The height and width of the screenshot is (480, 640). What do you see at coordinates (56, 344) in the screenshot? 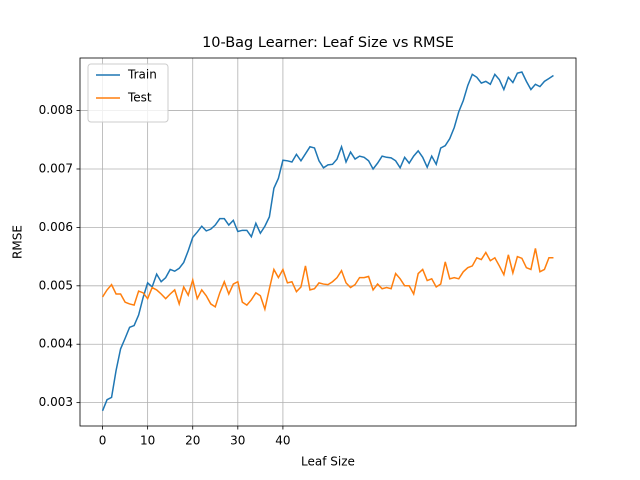
I see `y-tick-label: 0.004` at bounding box center [56, 344].